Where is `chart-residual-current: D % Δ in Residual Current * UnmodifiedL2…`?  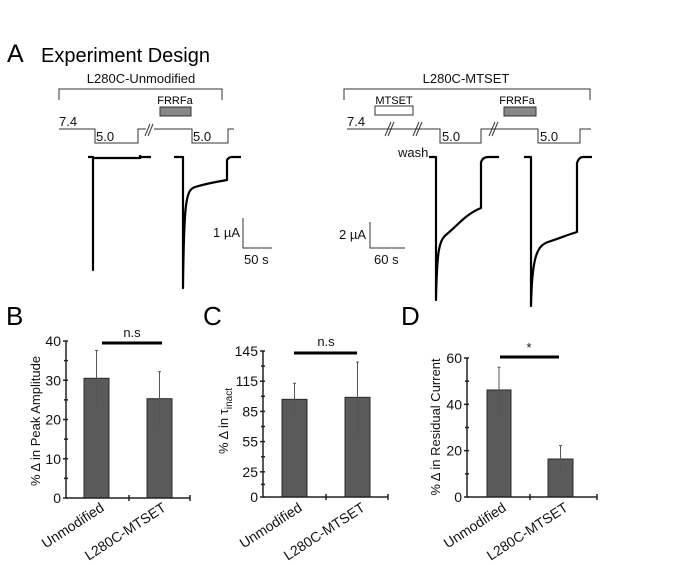
chart-residual-current: D % Δ in Residual Current * UnmodifiedL2… is located at coordinates (499, 432).